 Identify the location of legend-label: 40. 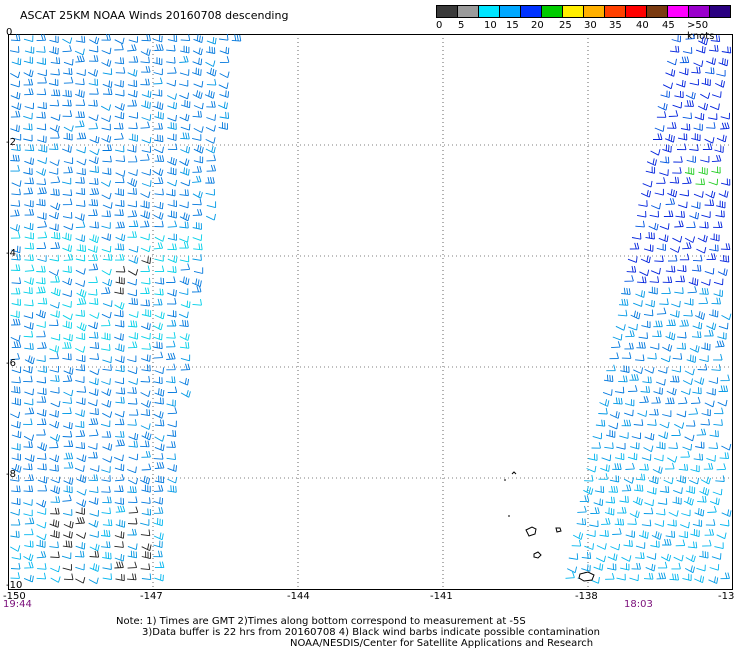
(642, 25).